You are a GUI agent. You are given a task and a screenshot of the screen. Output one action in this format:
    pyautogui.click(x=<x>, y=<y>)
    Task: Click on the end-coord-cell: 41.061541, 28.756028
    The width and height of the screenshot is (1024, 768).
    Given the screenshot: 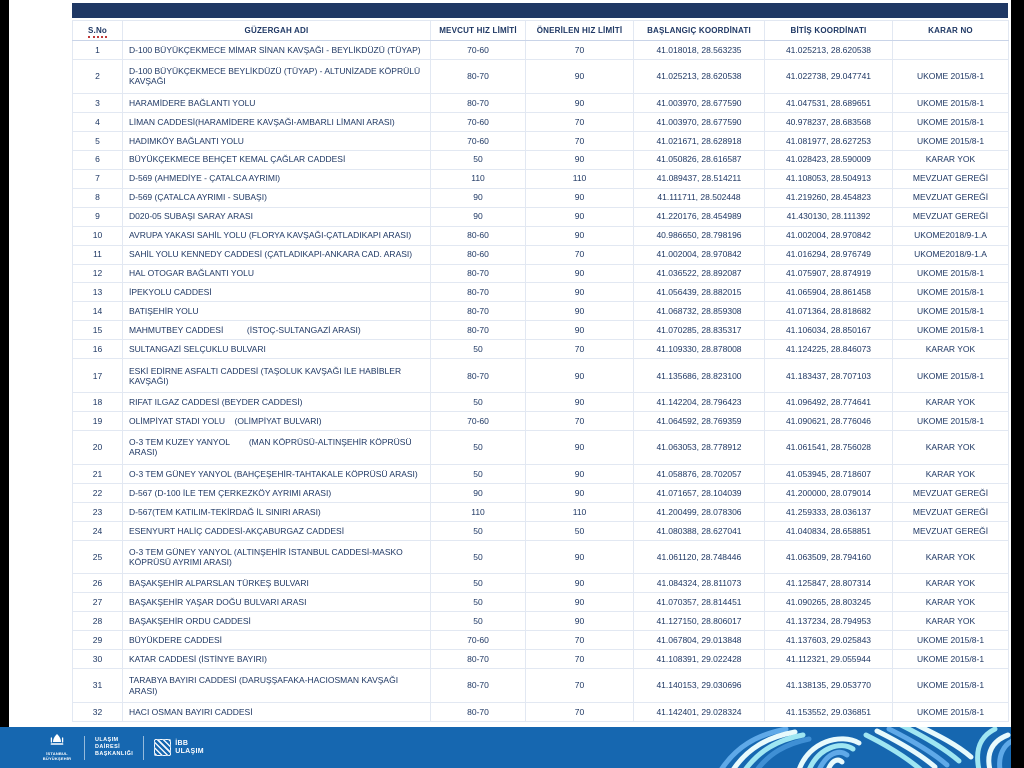 What is the action you would take?
    pyautogui.click(x=828, y=447)
    